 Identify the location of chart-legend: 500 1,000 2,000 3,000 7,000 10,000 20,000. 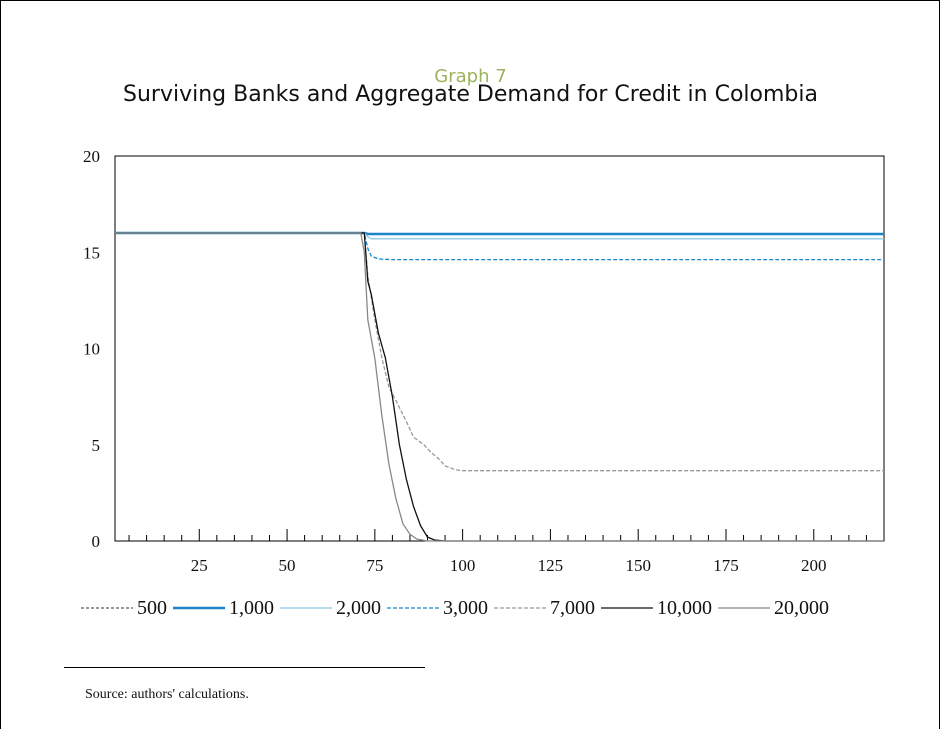
(489, 608).